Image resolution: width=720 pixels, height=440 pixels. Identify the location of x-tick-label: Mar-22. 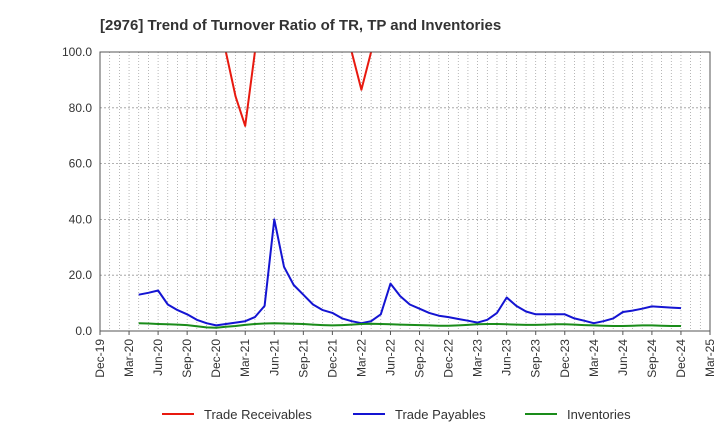
(361, 358).